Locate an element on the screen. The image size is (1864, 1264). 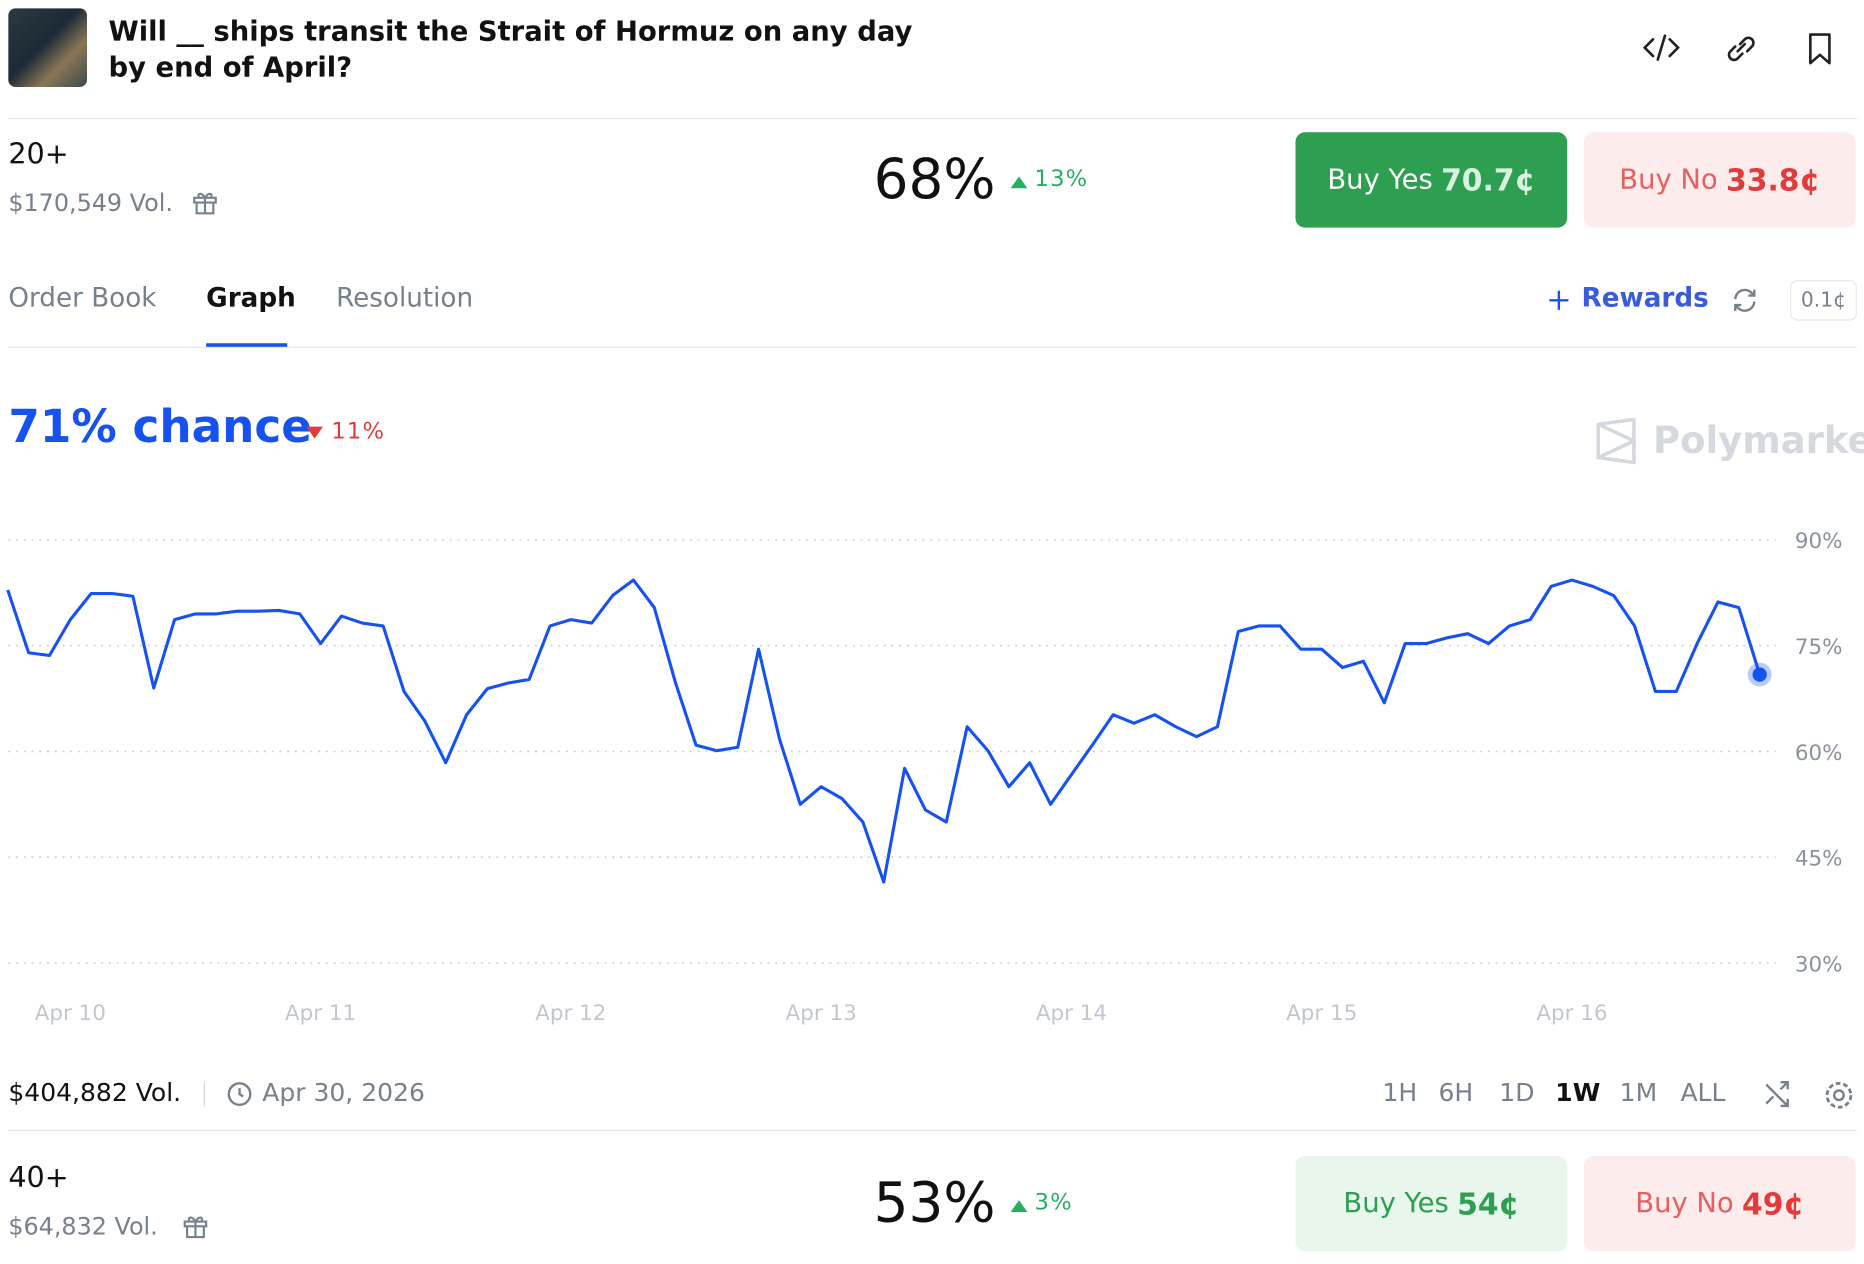
settings-icon is located at coordinates (1838, 1095).